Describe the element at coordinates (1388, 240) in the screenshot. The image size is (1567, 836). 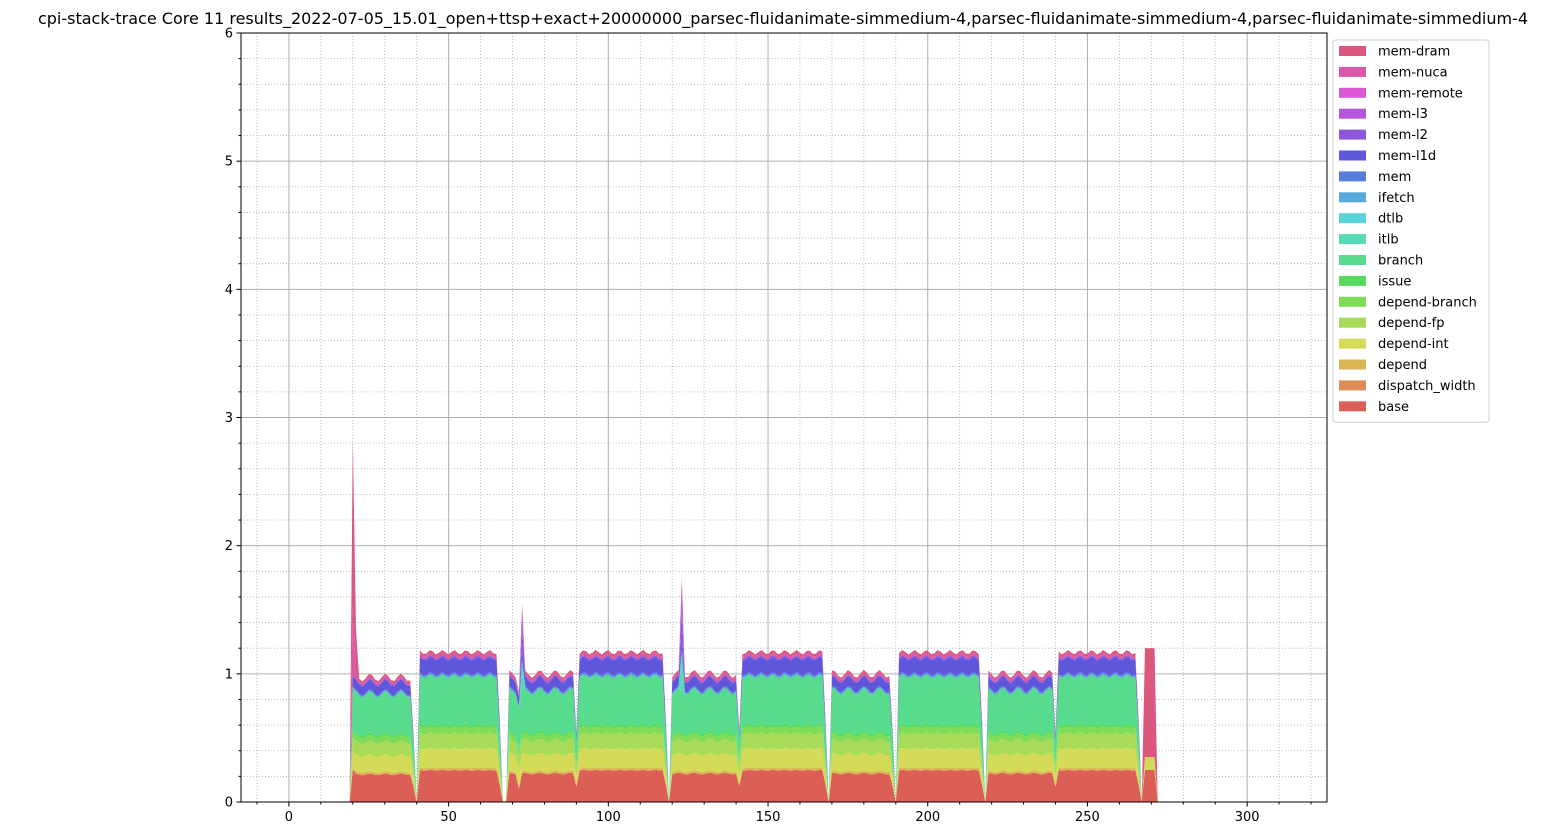
I see `legend-label: itlb` at that location.